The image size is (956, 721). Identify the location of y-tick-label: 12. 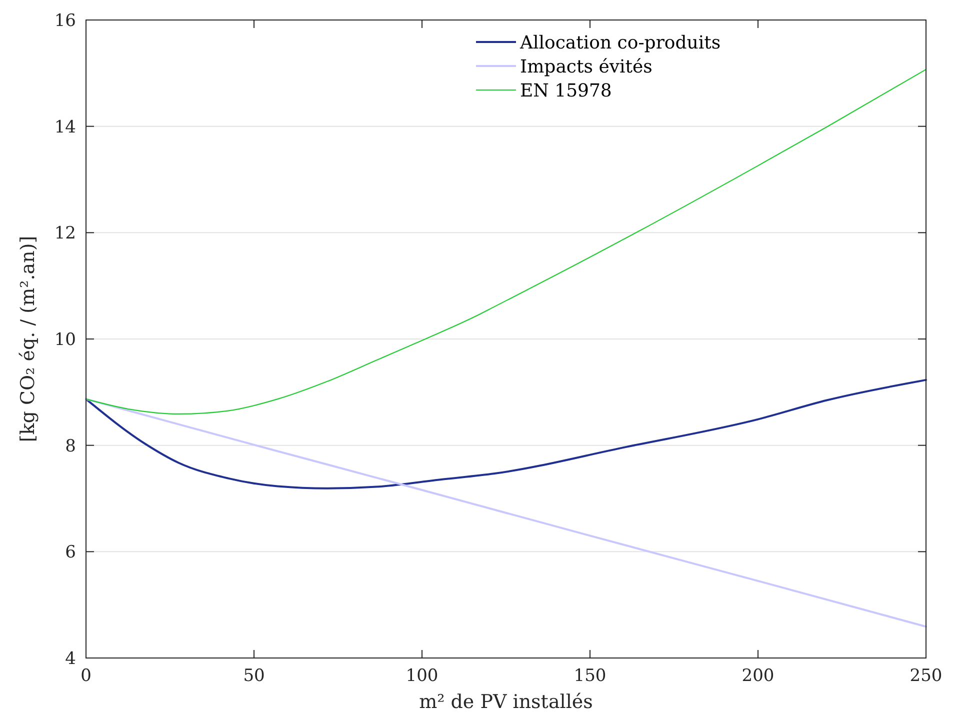
(65, 234).